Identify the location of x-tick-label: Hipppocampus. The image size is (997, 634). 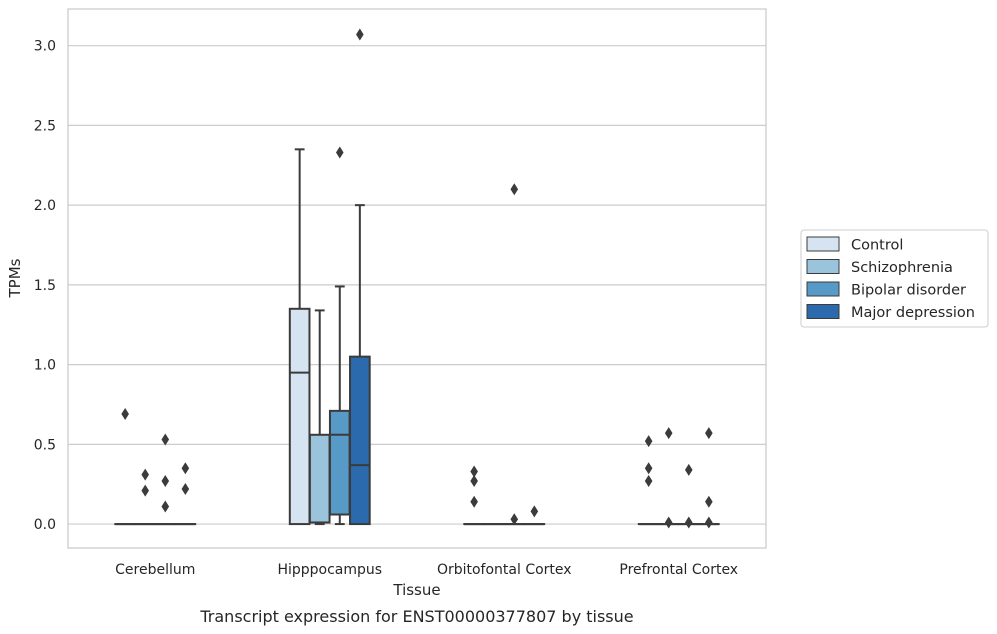
(329, 570).